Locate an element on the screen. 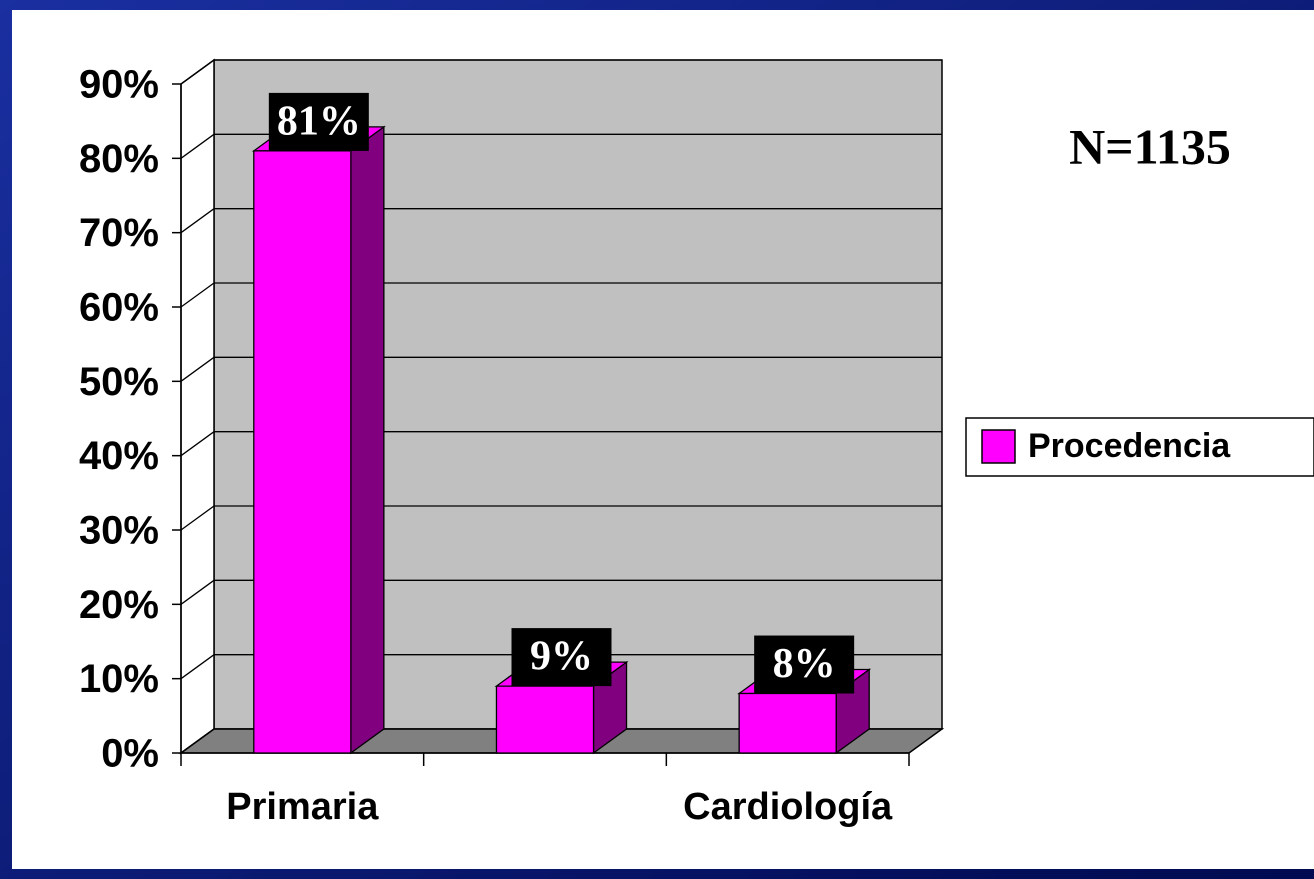 The height and width of the screenshot is (879, 1314). legend is located at coordinates (1139, 447).